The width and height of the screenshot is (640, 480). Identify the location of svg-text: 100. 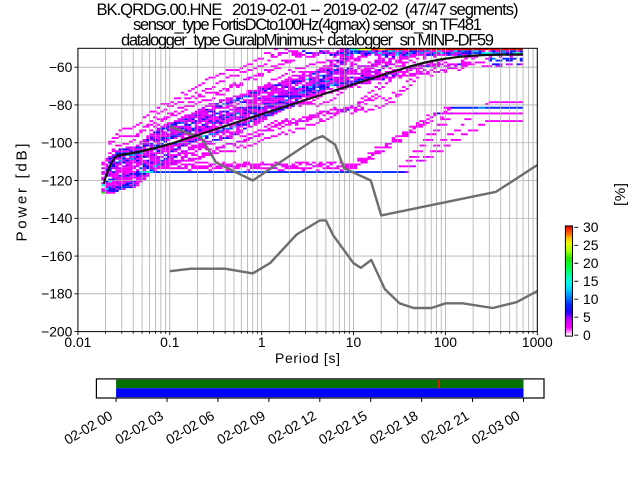
(445, 342).